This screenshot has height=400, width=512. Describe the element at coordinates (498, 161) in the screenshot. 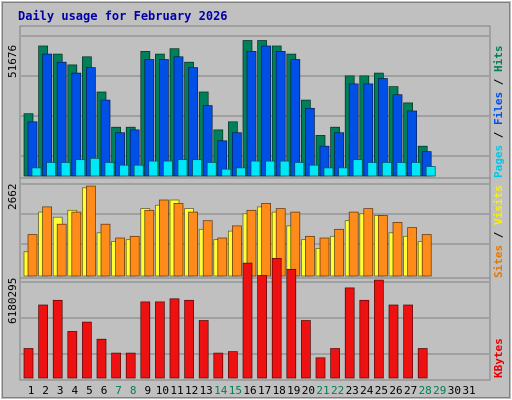

I see `legend-pages: Pages` at that location.